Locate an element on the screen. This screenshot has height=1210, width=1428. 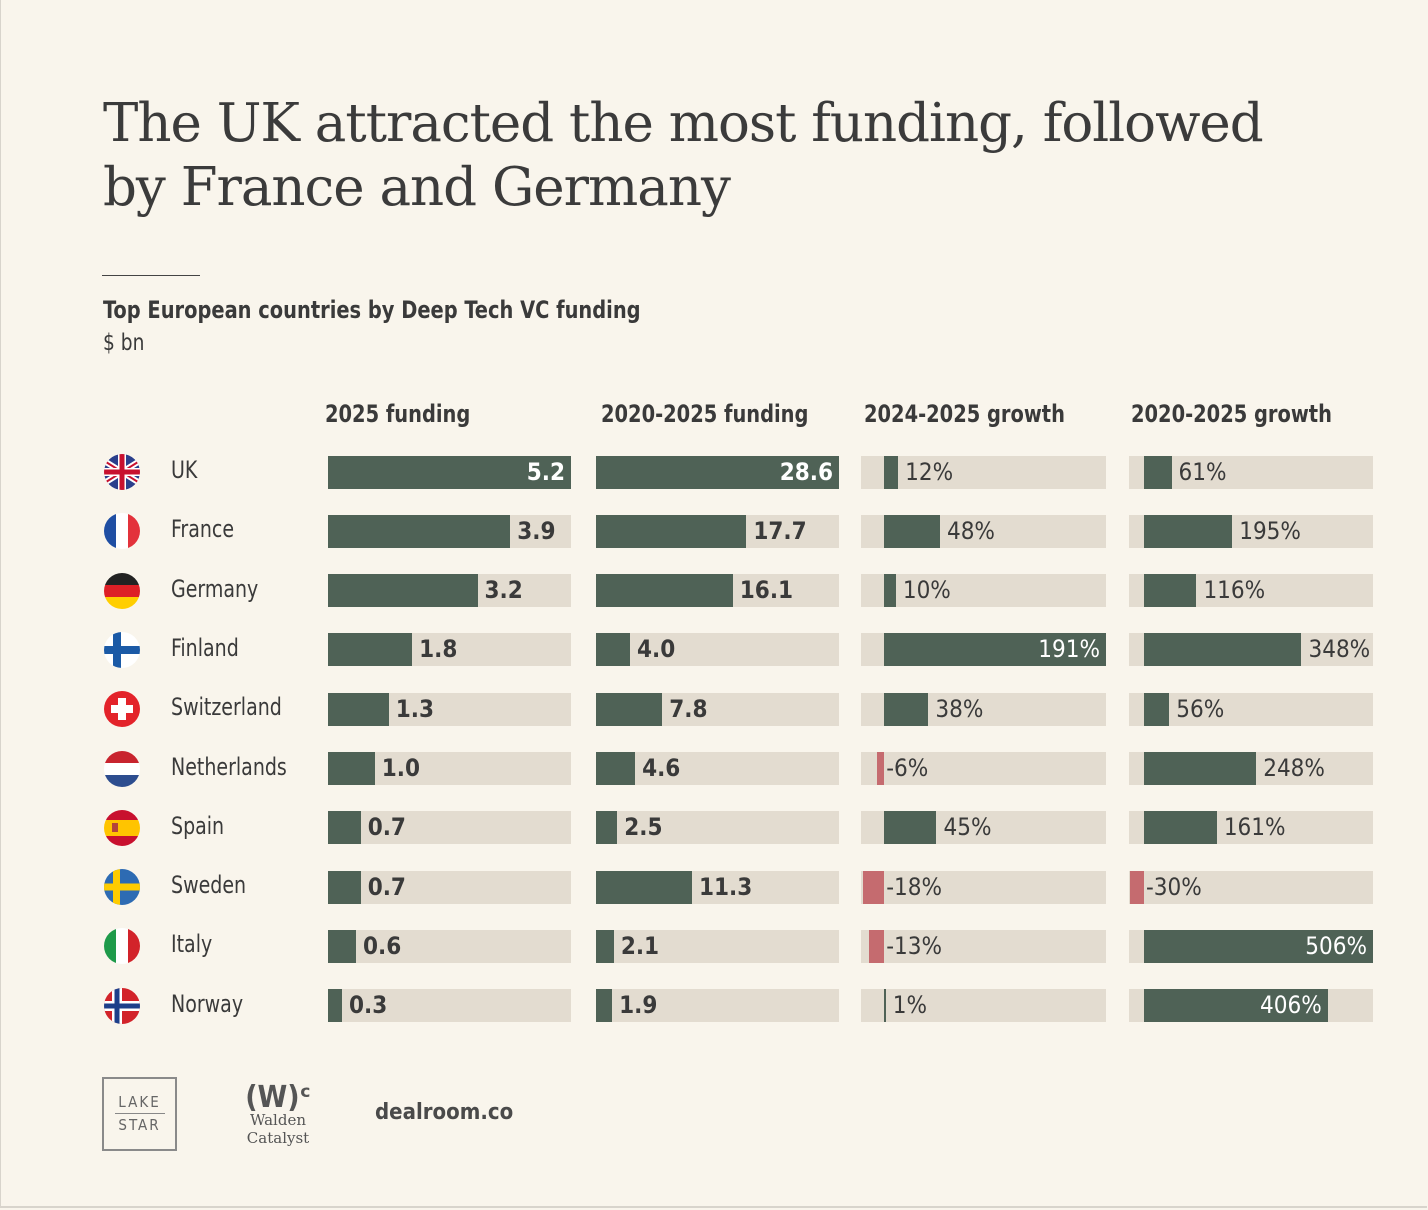
bar-track: 116% is located at coordinates (1251, 591).